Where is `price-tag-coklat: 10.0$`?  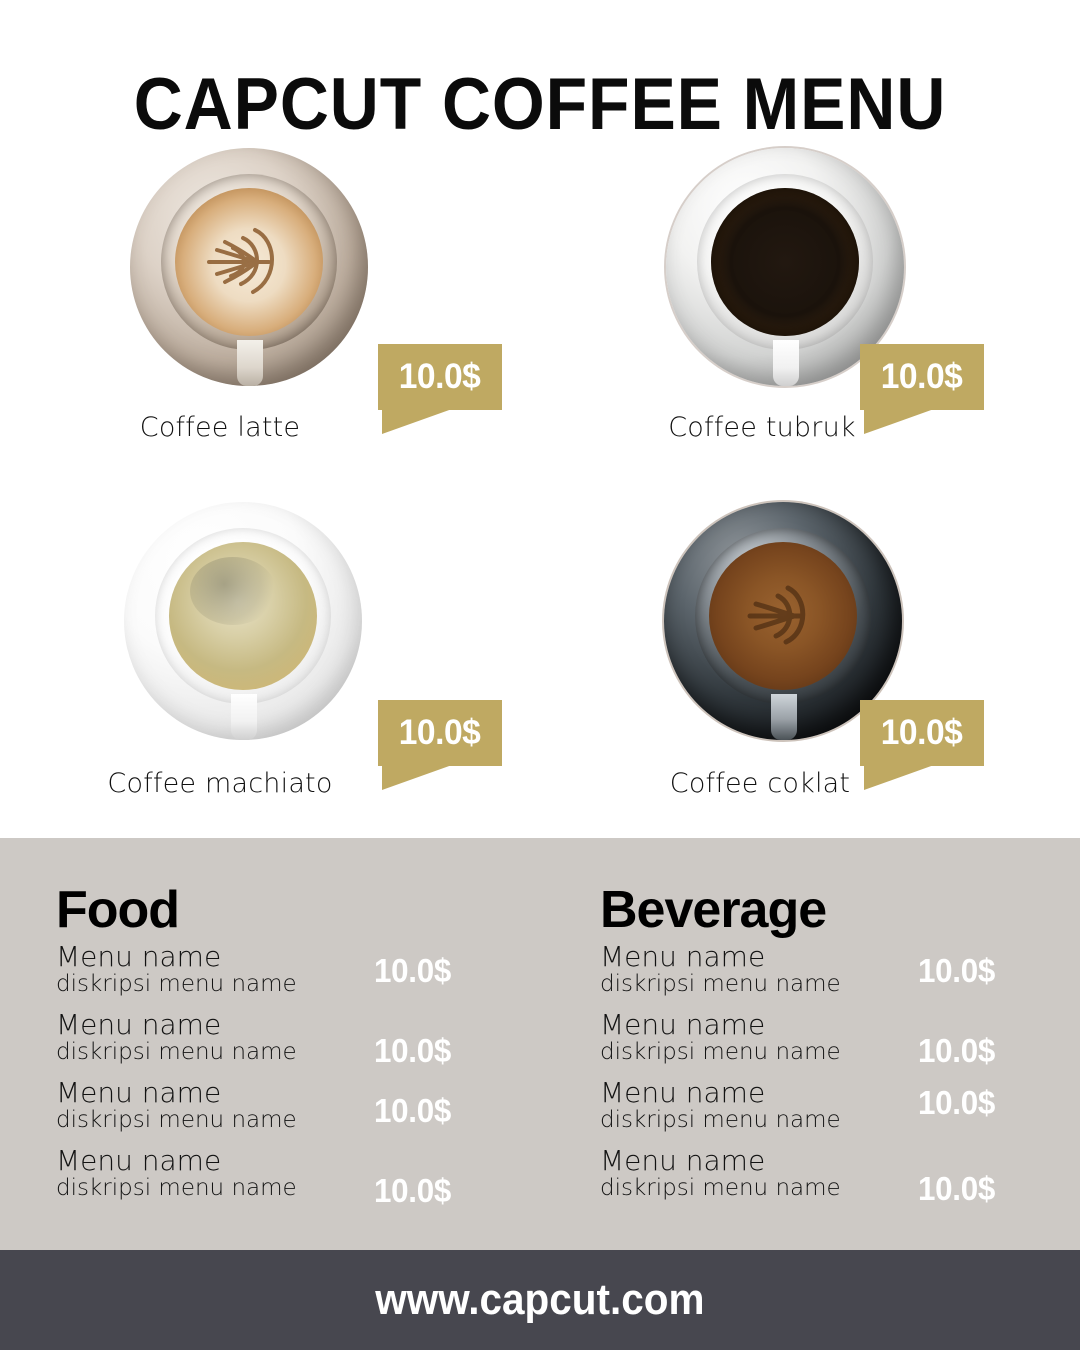 price-tag-coklat: 10.0$ is located at coordinates (922, 745).